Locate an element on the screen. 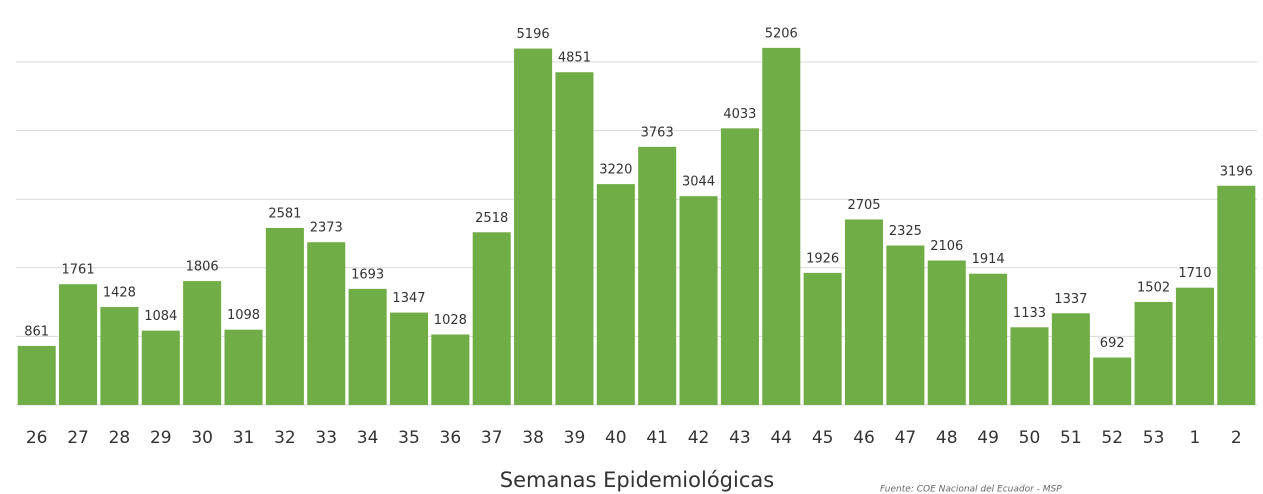 This screenshot has width=1263, height=494. value-label: 1926 is located at coordinates (822, 258).